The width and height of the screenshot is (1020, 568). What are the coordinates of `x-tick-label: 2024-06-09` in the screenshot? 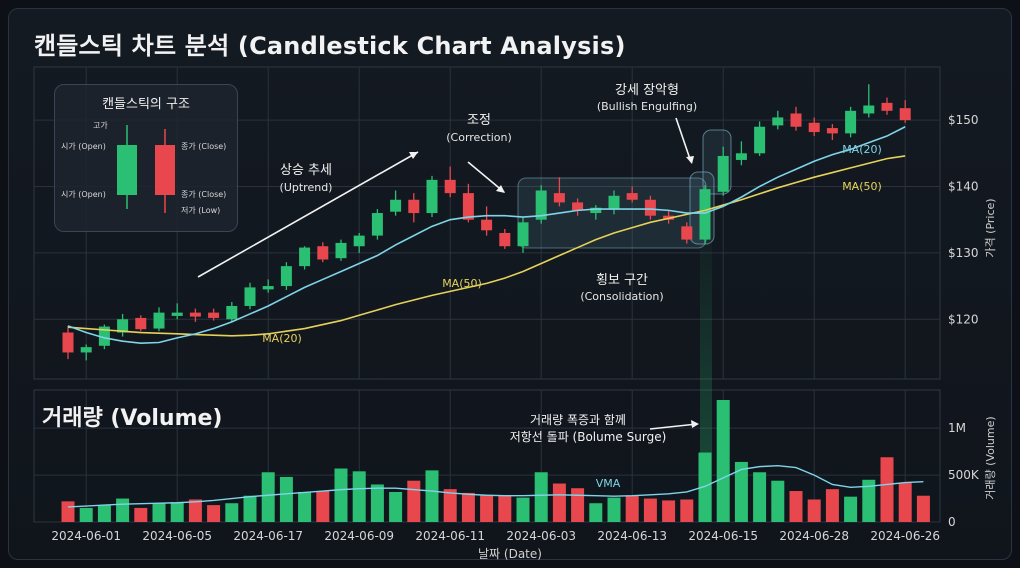 It's located at (359, 536).